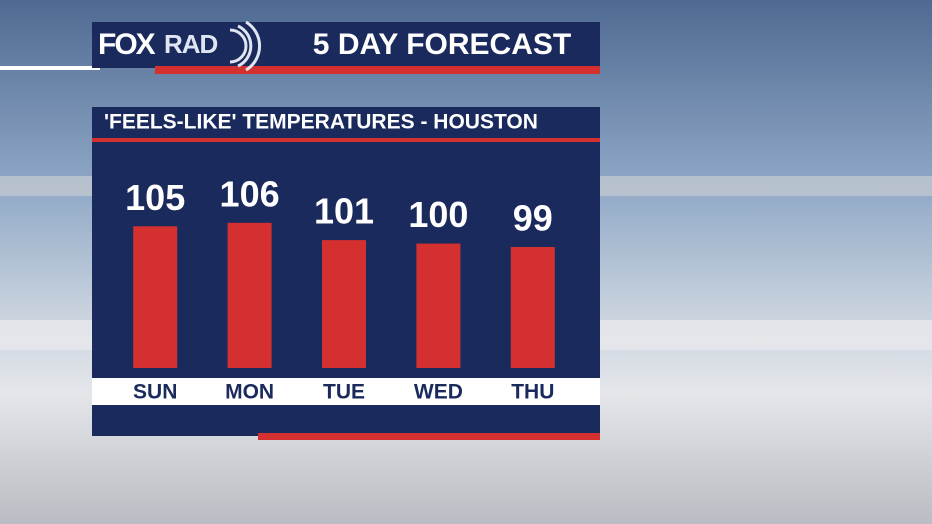 The height and width of the screenshot is (524, 932). What do you see at coordinates (245, 46) in the screenshot?
I see `logo-arcs` at bounding box center [245, 46].